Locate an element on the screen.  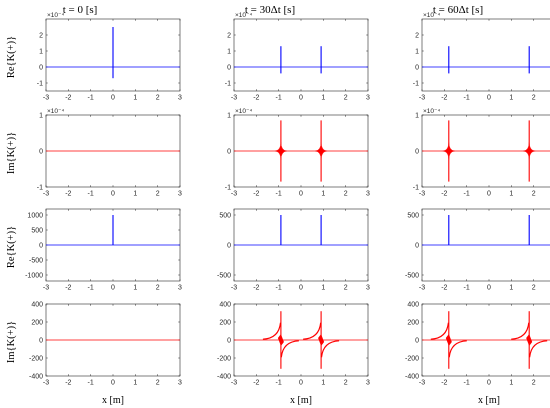
y-tick-label: -1000 is located at coordinates (34, 275).